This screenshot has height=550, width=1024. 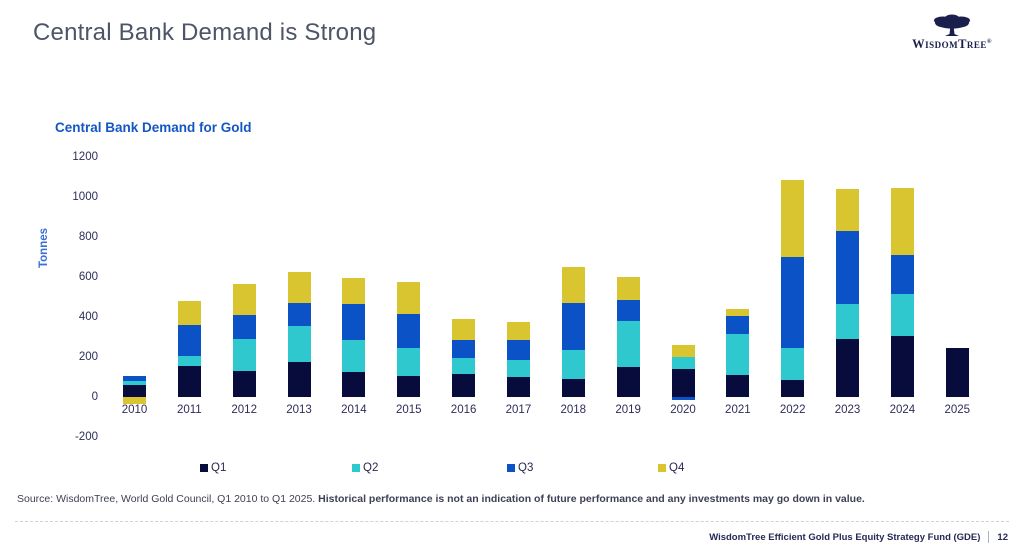 What do you see at coordinates (902, 410) in the screenshot?
I see `x-axis-tick-2024: 2024` at bounding box center [902, 410].